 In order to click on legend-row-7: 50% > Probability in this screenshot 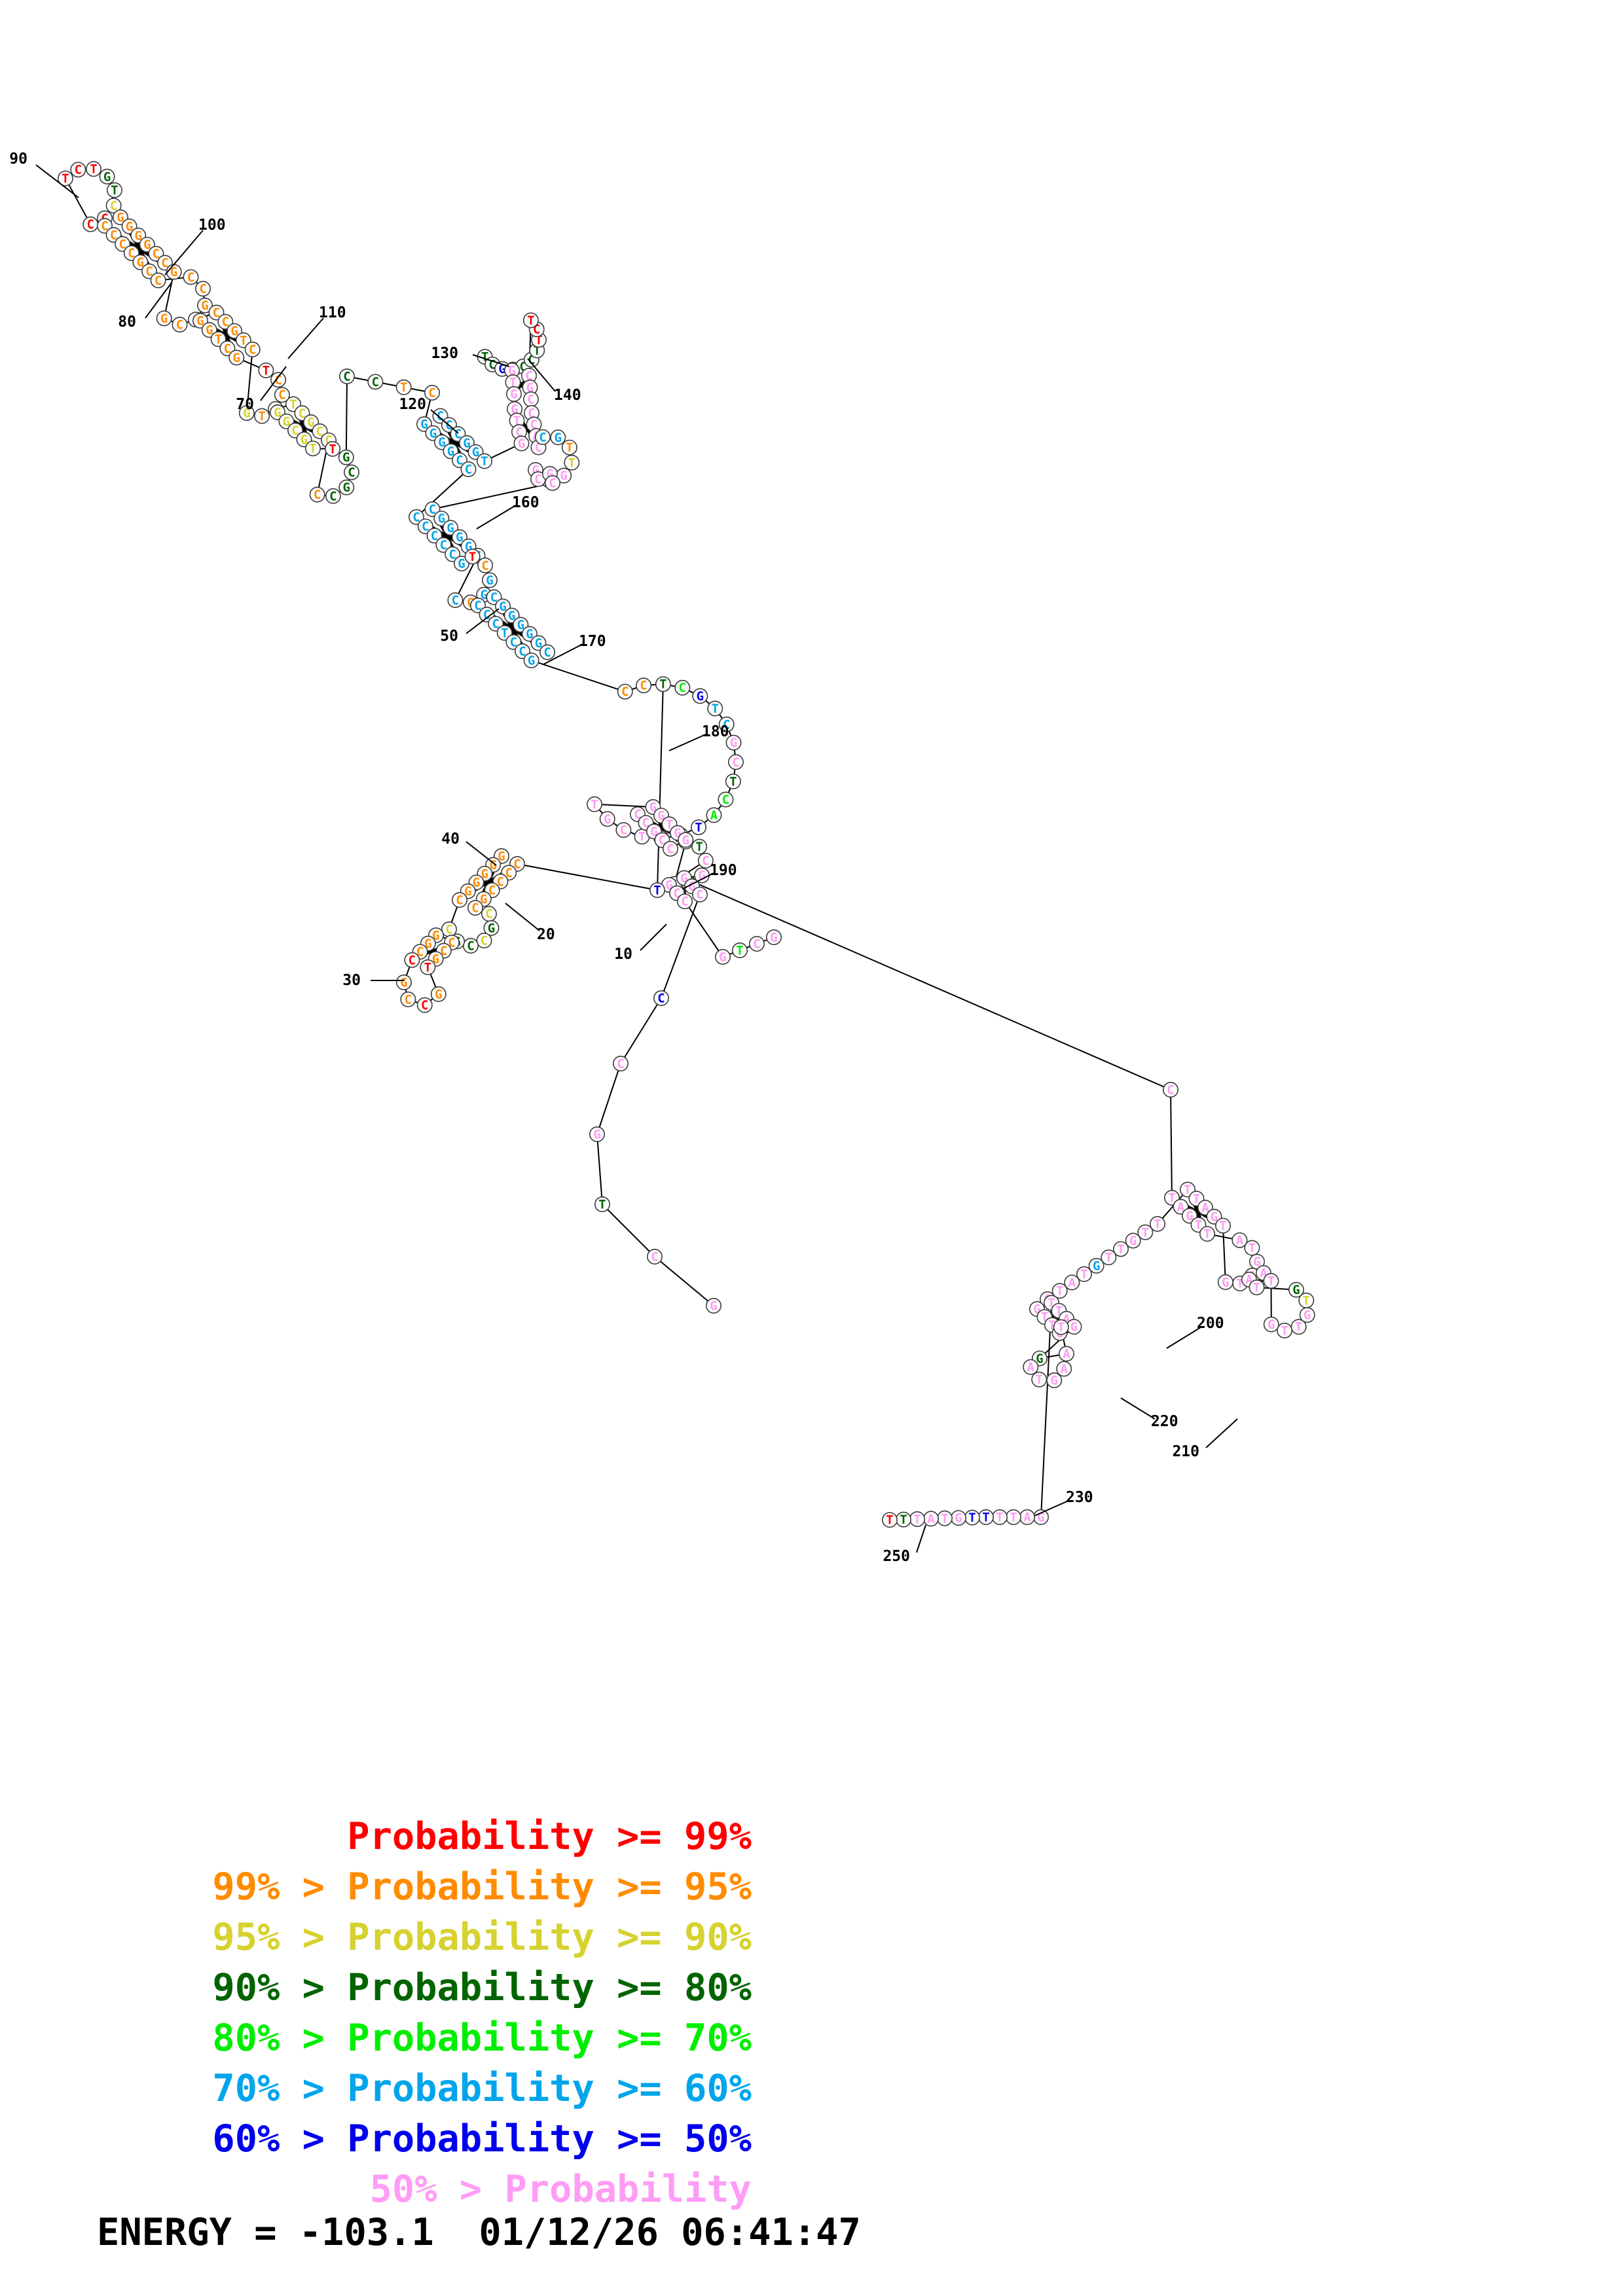, I will do `click(424, 2189)`.